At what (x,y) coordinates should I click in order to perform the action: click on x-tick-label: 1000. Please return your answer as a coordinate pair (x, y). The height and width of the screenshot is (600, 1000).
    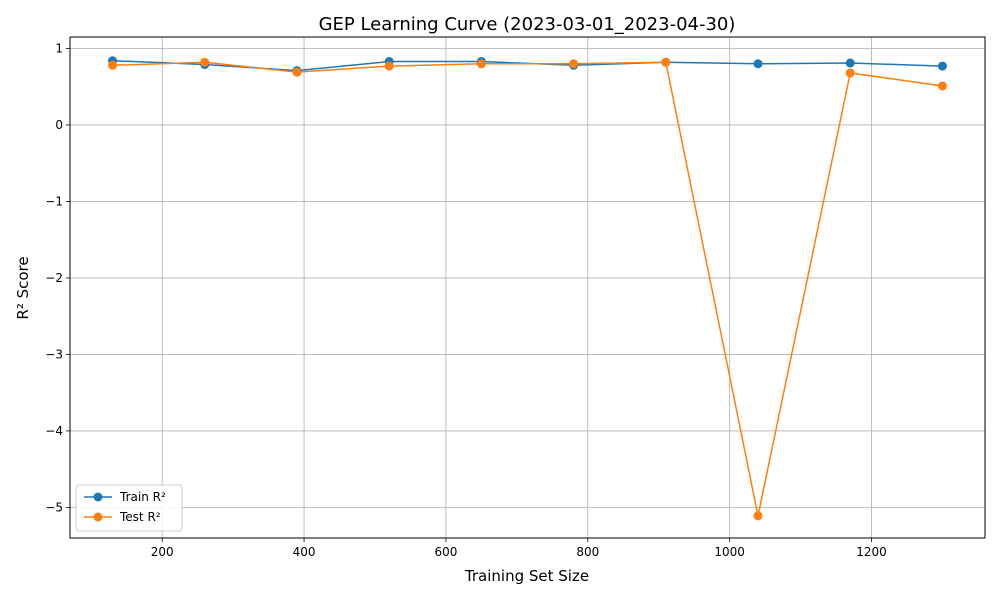
    Looking at the image, I should click on (729, 552).